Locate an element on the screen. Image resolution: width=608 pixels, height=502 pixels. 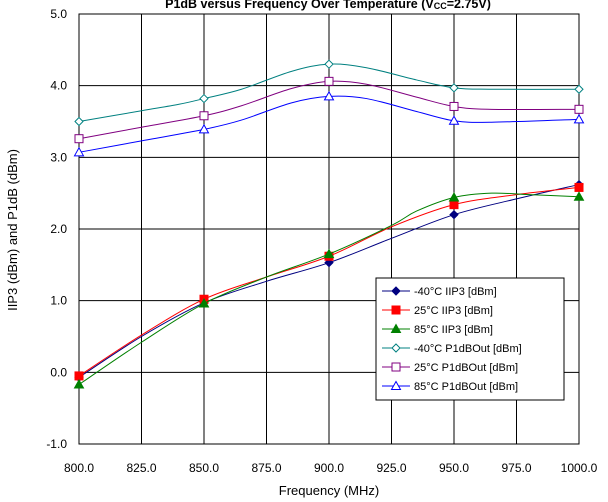
legend-item: 85°C P1dBOut [dBm] is located at coordinates (450, 386).